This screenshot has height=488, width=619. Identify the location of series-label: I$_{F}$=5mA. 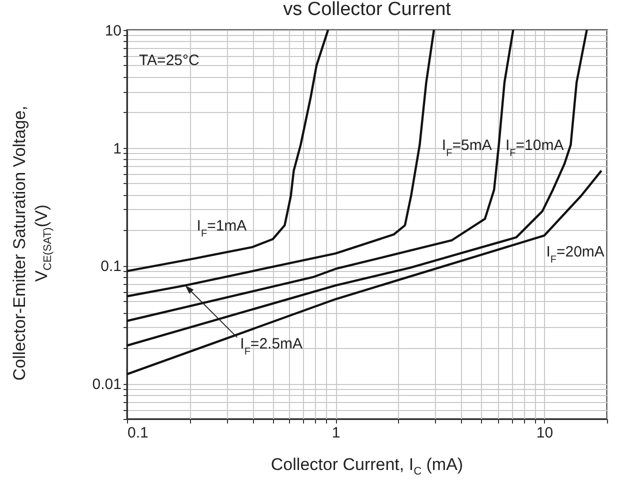
(467, 147).